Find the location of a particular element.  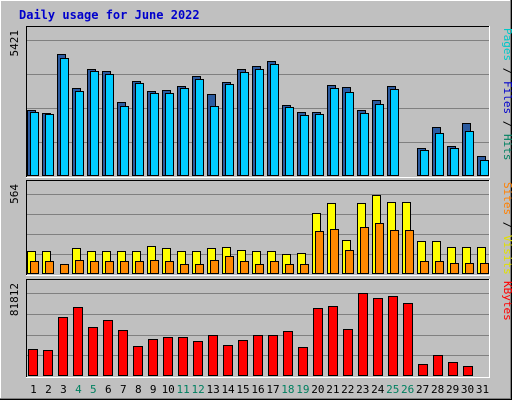

day-label-31: 31 is located at coordinates (482, 389).